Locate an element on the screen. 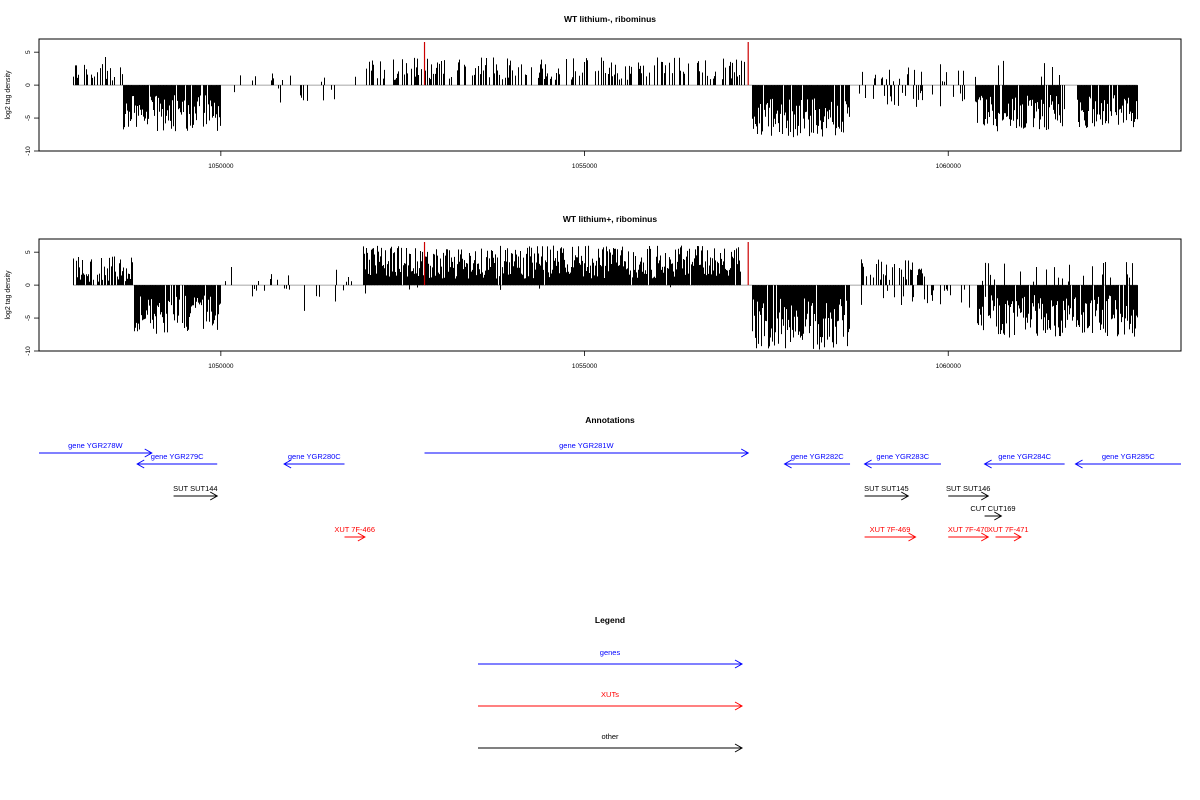 The image size is (1200, 800). annotation-label: SUT SUT145 is located at coordinates (886, 488).